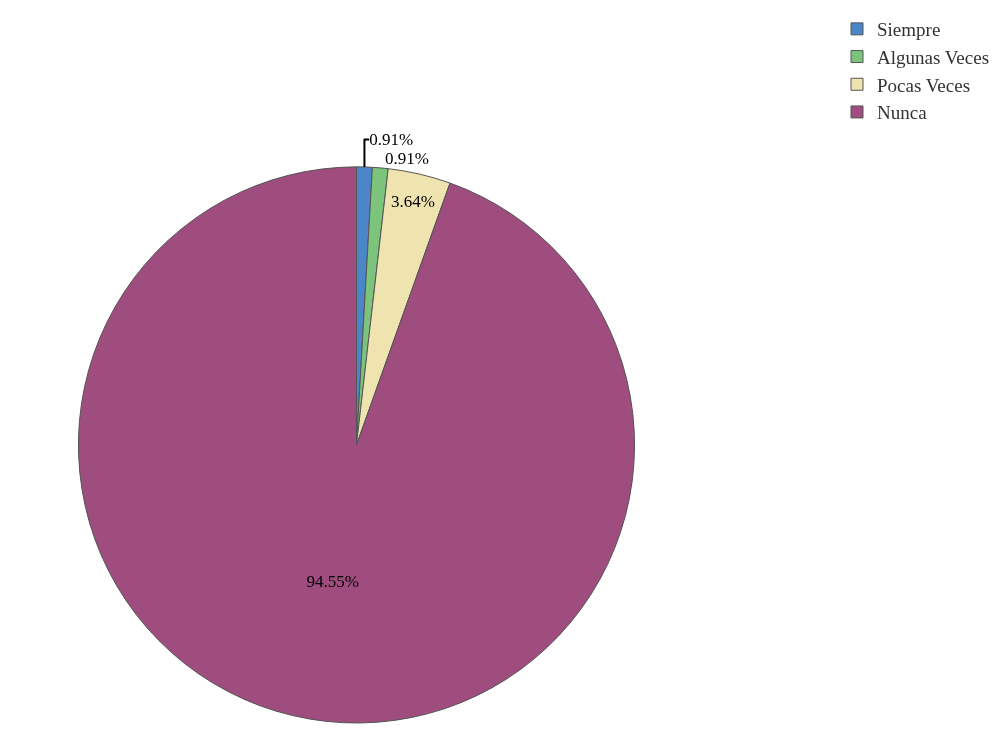 The width and height of the screenshot is (1005, 733). What do you see at coordinates (909, 30) in the screenshot?
I see `legend-label: Siempre` at bounding box center [909, 30].